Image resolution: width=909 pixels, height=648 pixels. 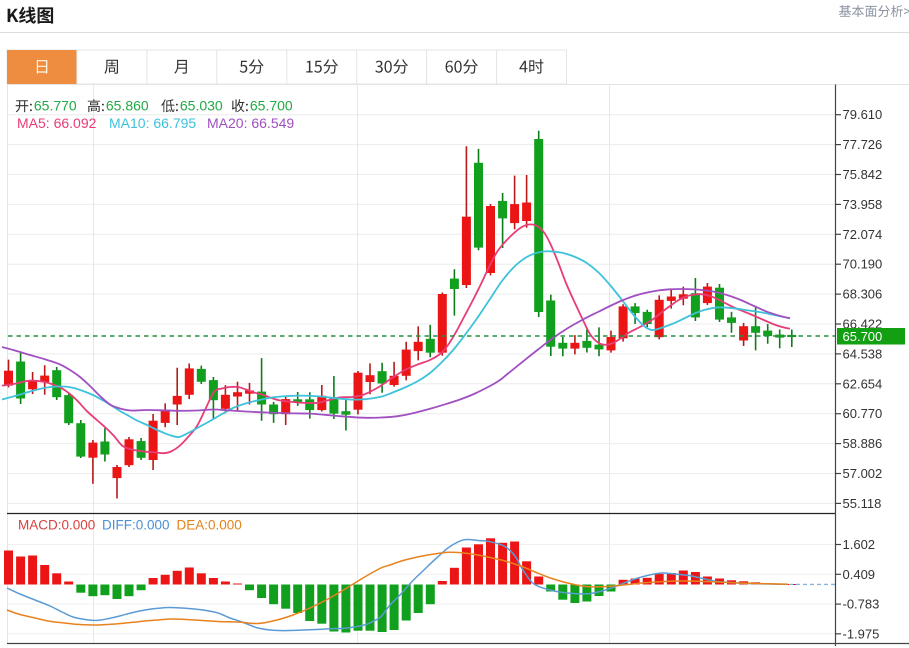 What do you see at coordinates (863, 144) in the screenshot?
I see `svg-text: 77.726` at bounding box center [863, 144].